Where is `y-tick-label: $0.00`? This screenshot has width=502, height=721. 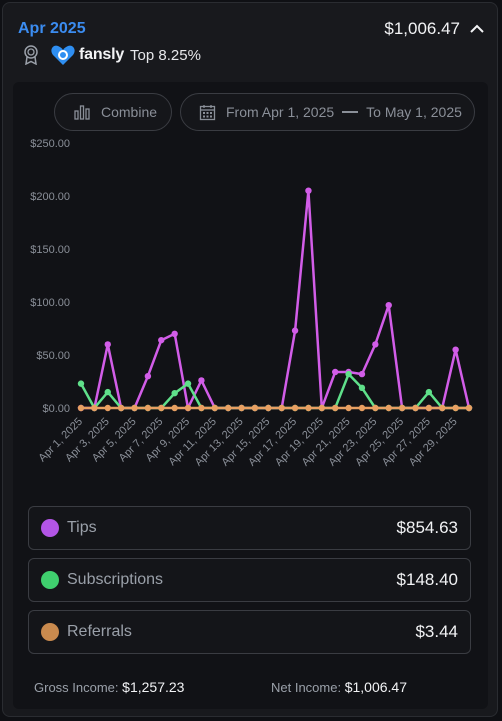 y-tick-label: $0.00 is located at coordinates (56, 409).